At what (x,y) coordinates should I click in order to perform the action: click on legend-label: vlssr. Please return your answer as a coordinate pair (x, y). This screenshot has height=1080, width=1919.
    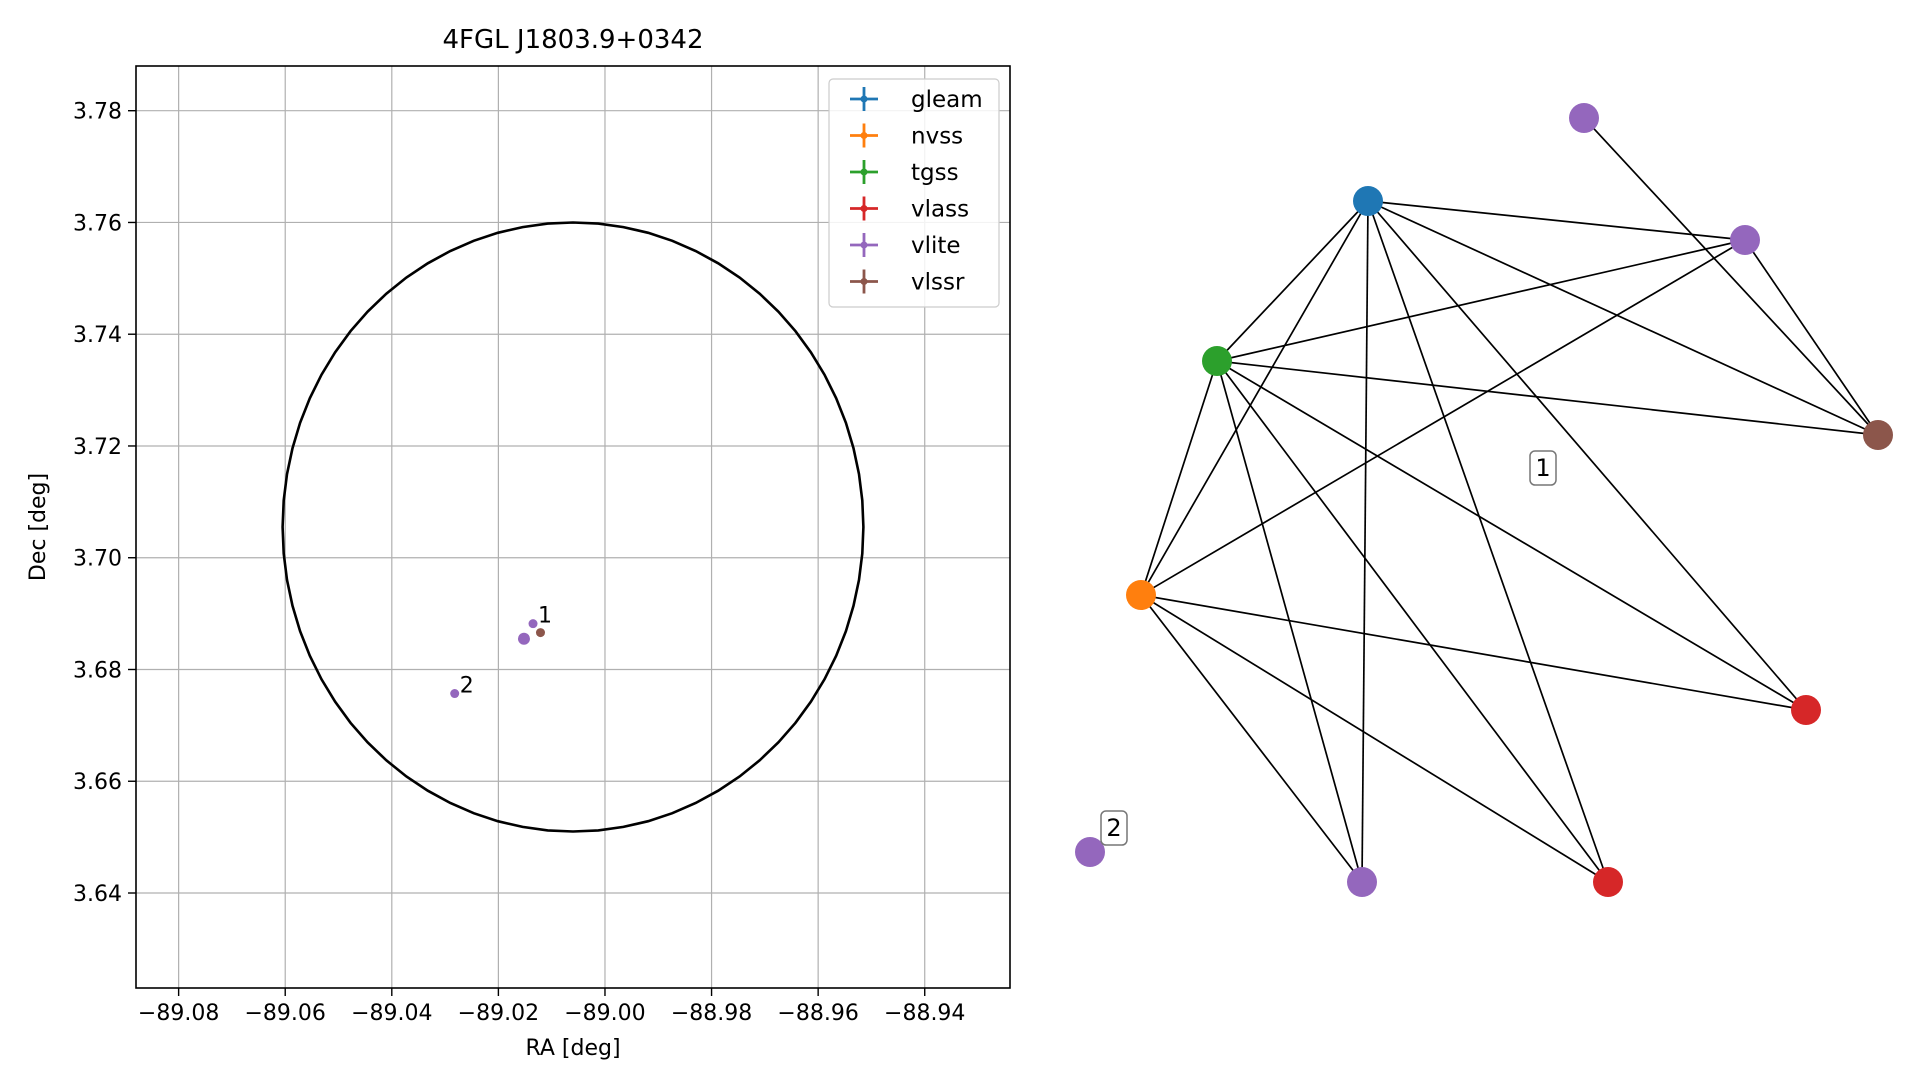
    Looking at the image, I should click on (938, 283).